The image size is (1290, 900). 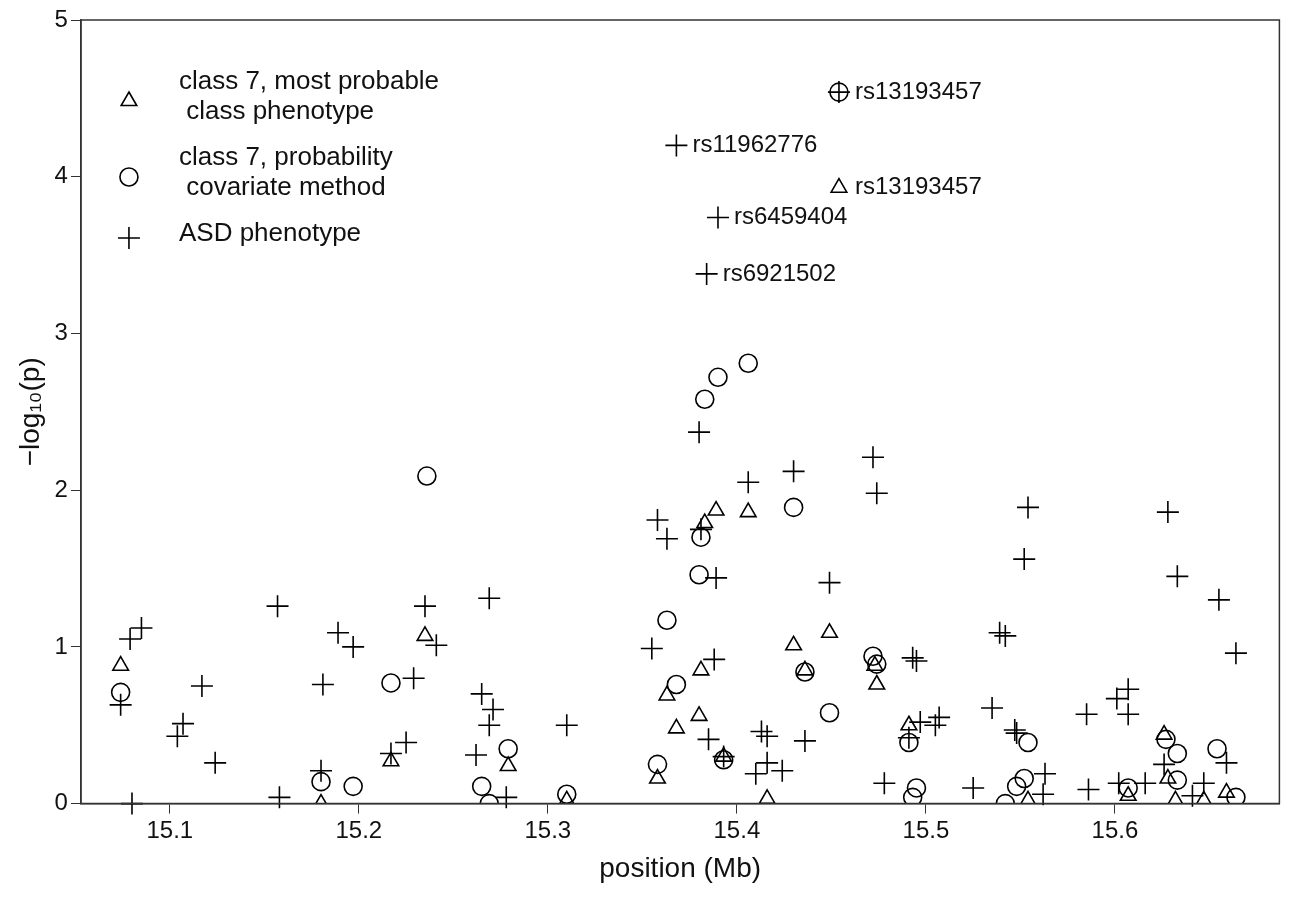 I want to click on y-tick-label: 5, so click(x=61, y=18).